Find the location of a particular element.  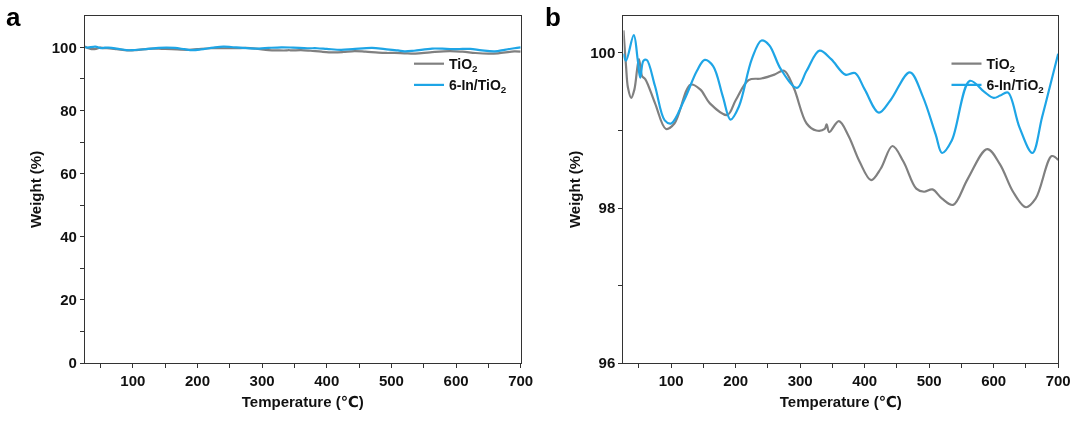

y-tick-label: 96 is located at coordinates (607, 363).